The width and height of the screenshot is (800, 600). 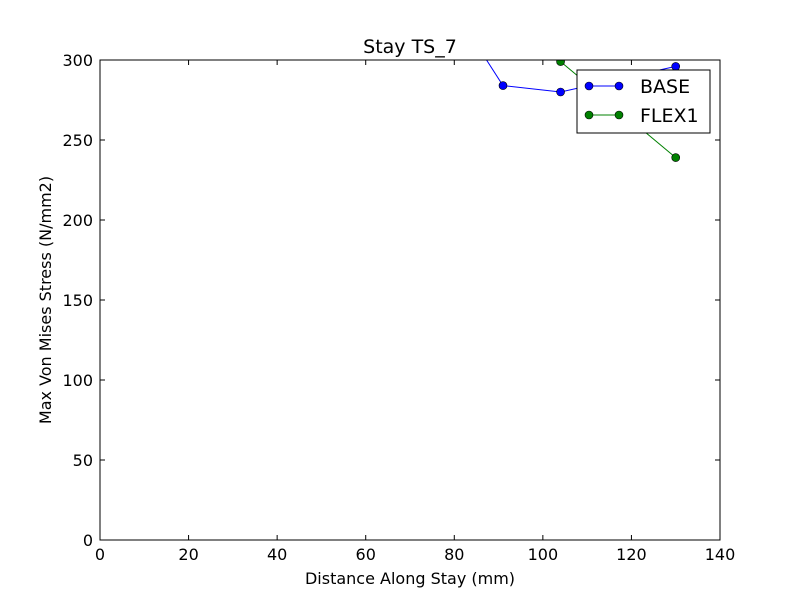 I want to click on legend-items: BASE FLEX1, so click(x=641, y=101).